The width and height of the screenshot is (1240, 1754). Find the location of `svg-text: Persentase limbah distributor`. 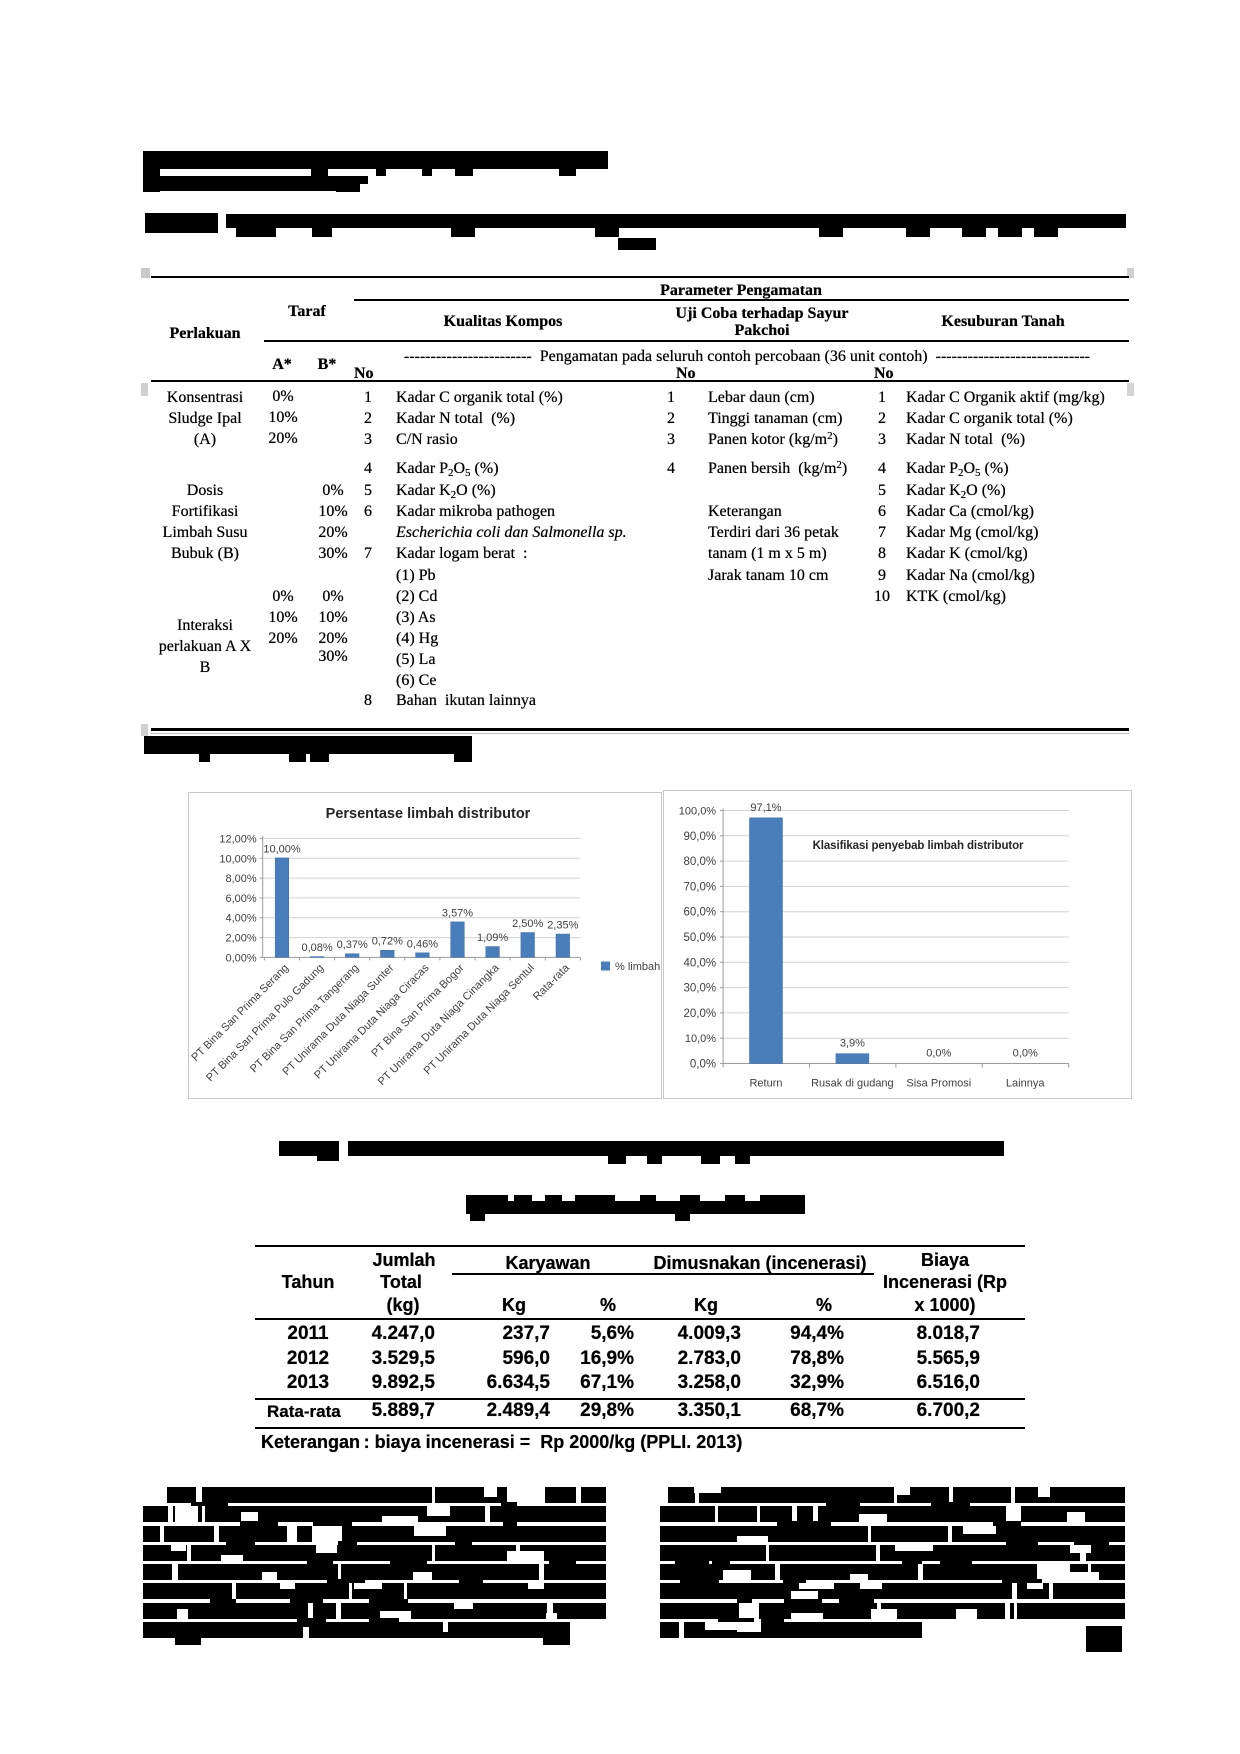

svg-text: Persentase limbah distributor is located at coordinates (428, 814).